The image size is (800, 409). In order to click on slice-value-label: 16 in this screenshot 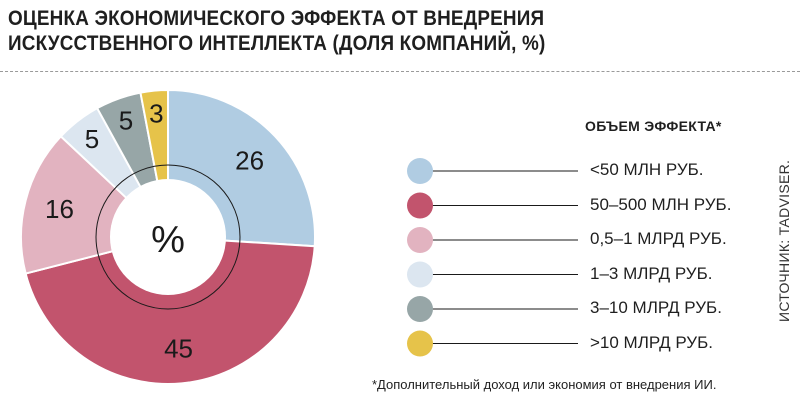, I will do `click(59, 209)`.